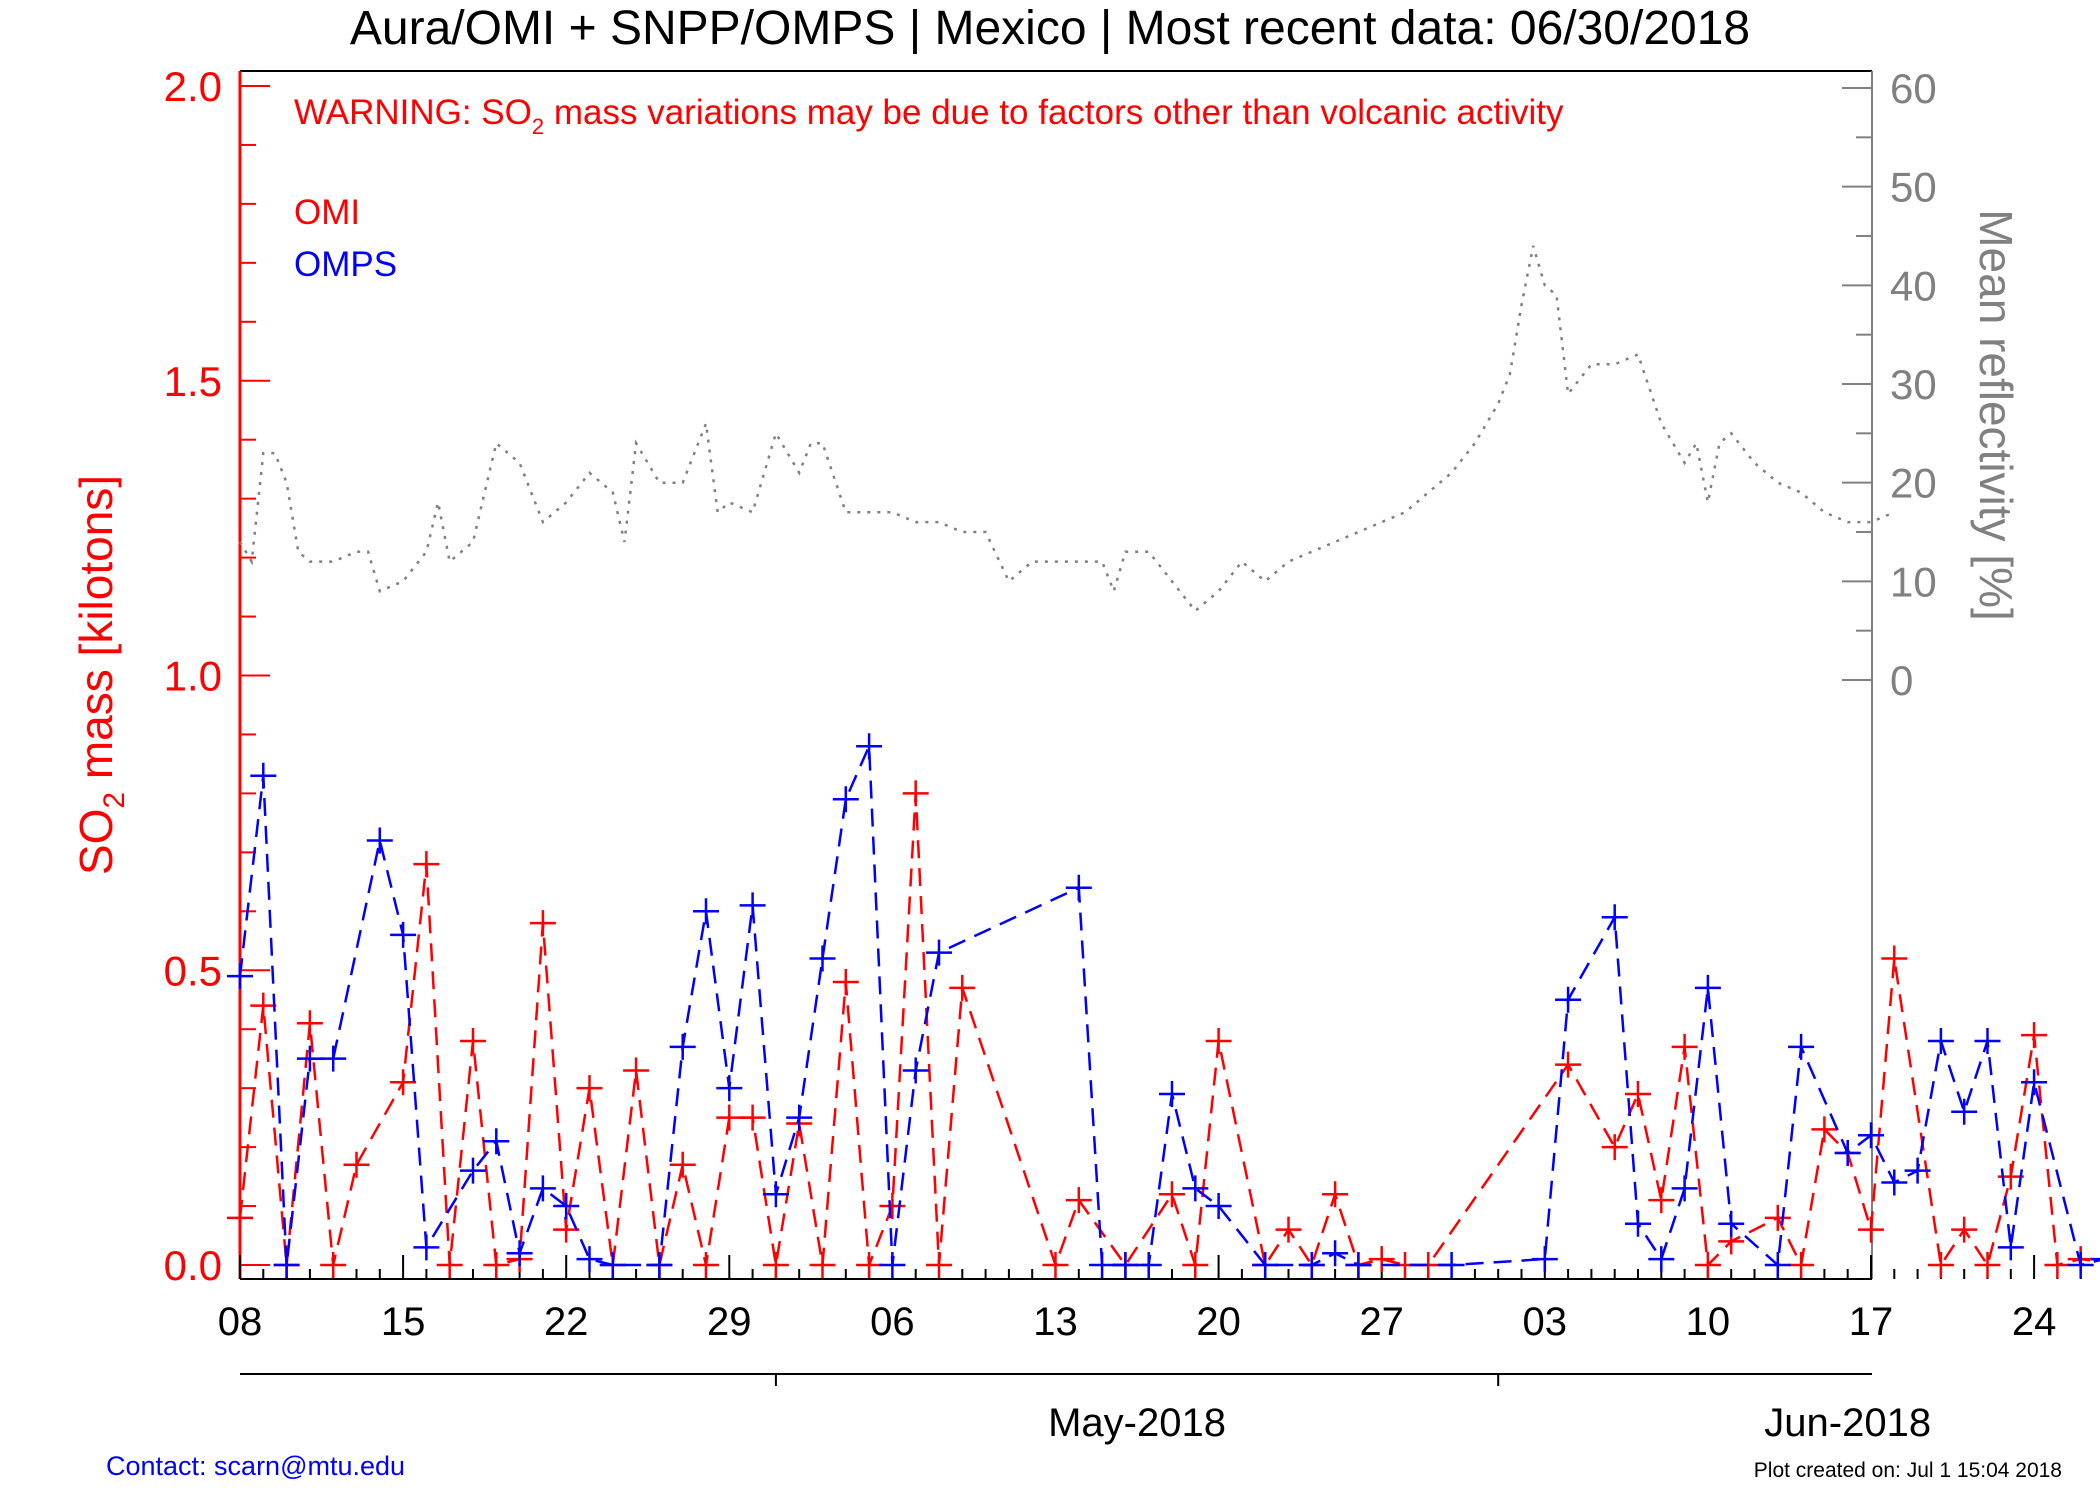 The image size is (2100, 1500). I want to click on x-tick-label: 17, so click(1871, 1322).